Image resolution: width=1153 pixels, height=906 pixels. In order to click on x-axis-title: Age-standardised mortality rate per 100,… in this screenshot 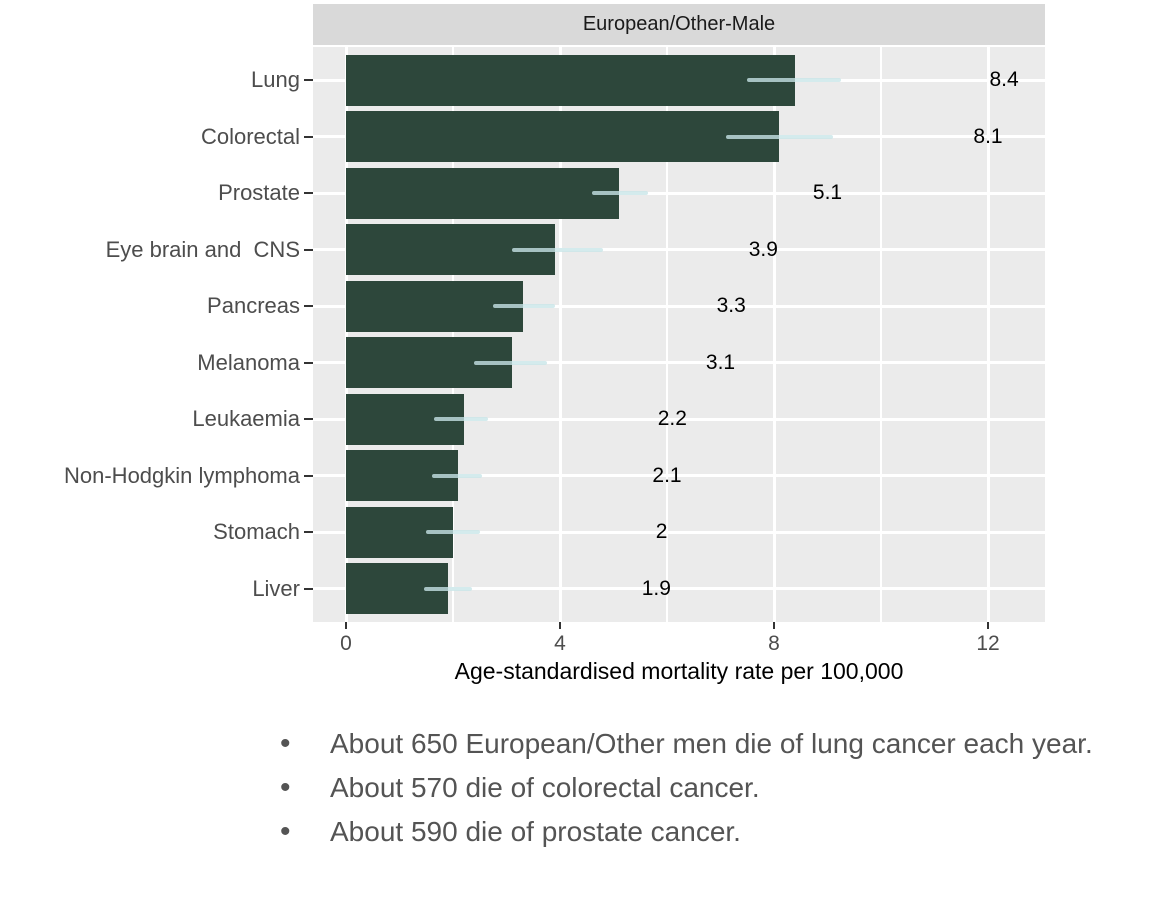, I will do `click(679, 671)`.